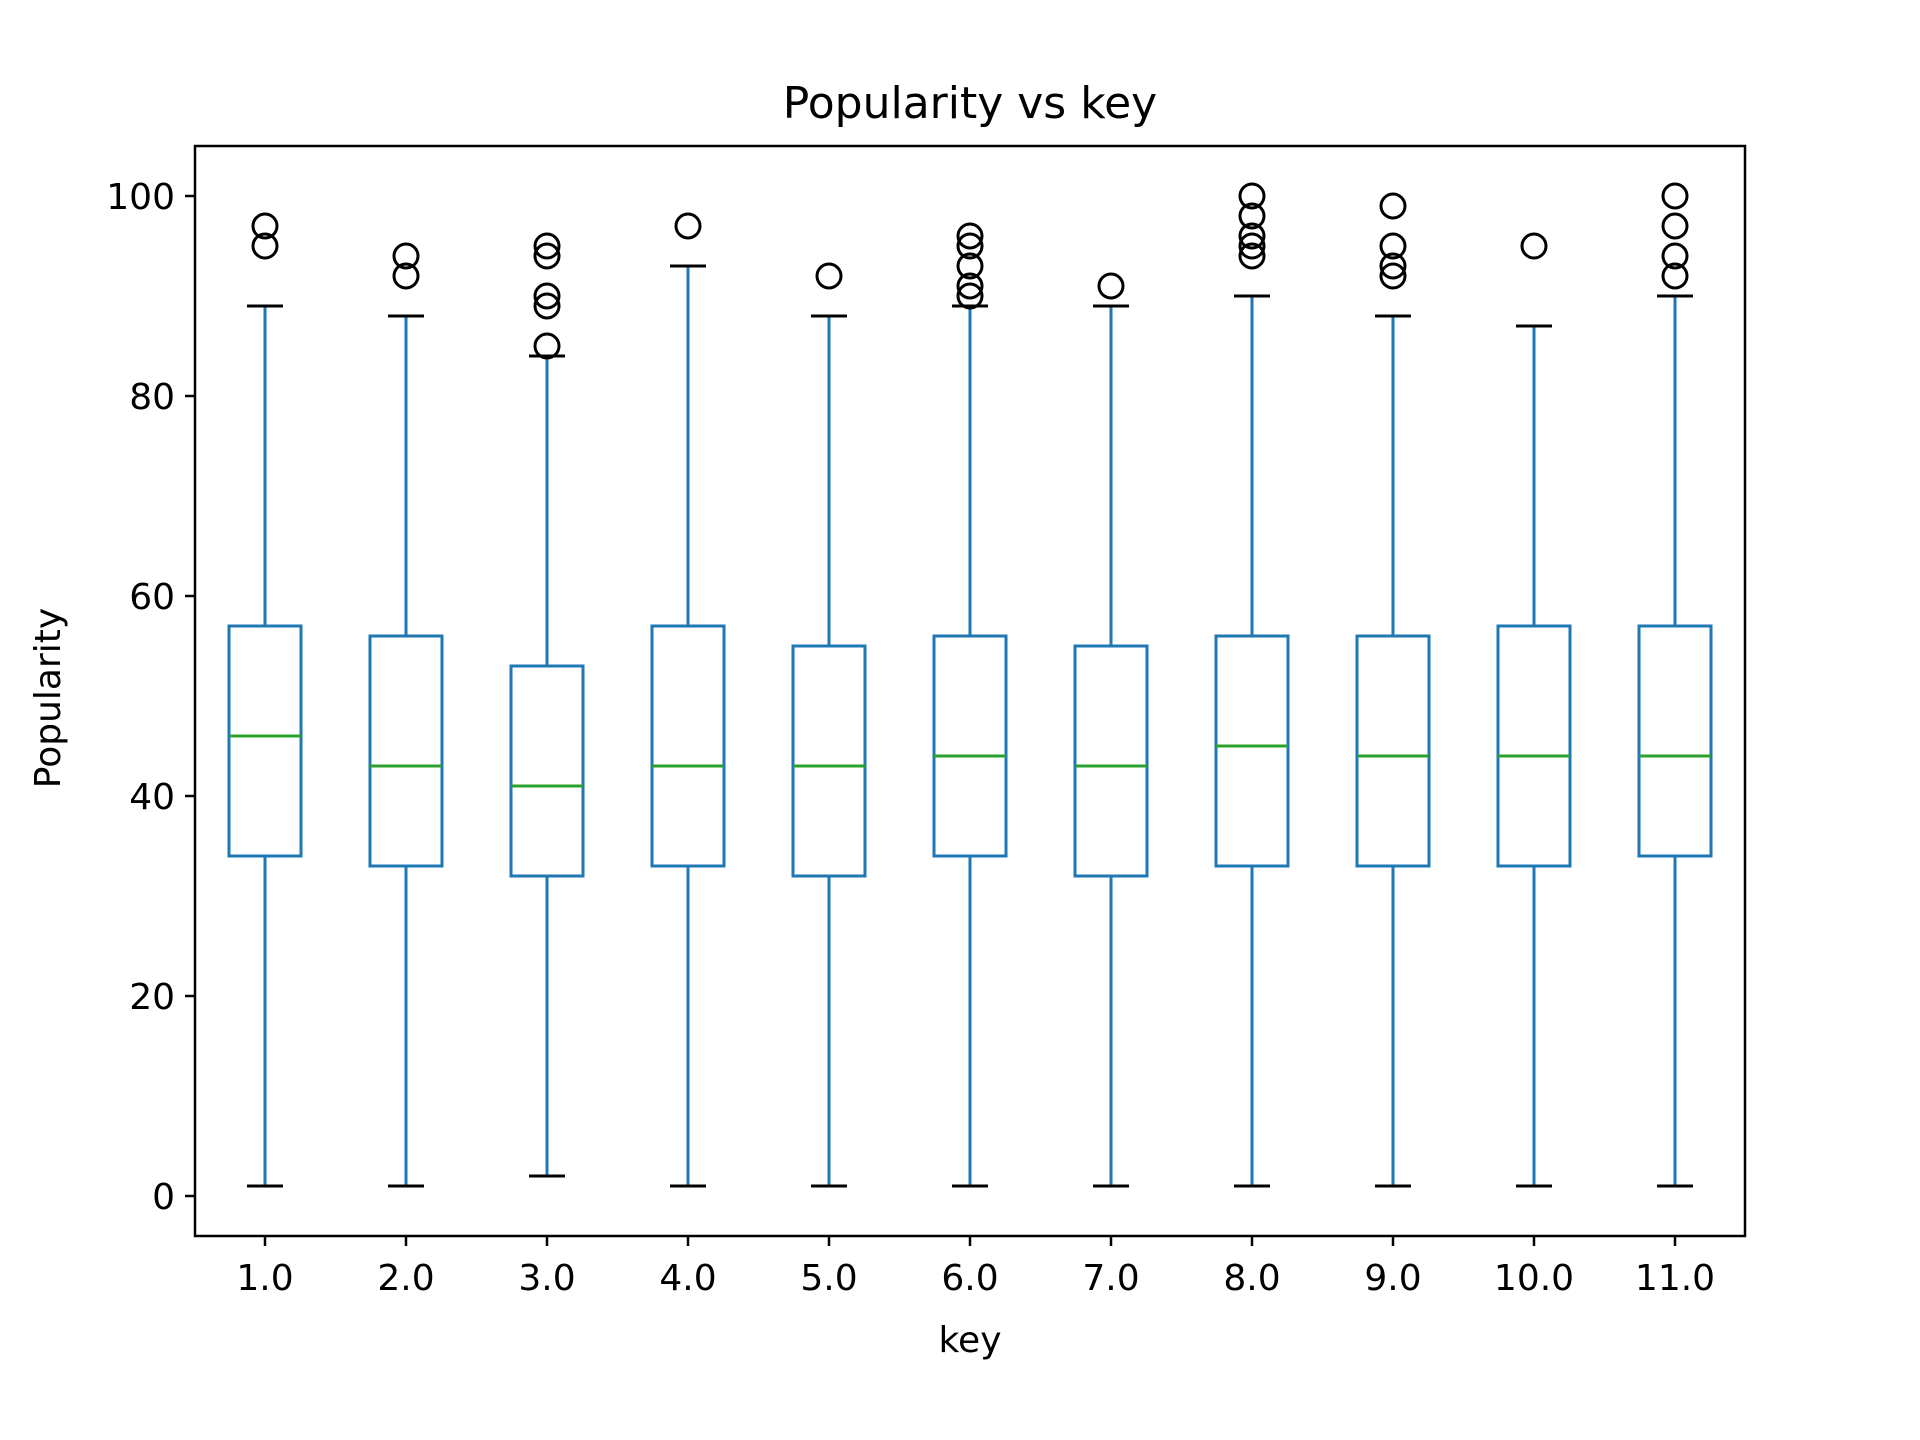 The height and width of the screenshot is (1440, 1920). What do you see at coordinates (264, 1278) in the screenshot?
I see `x-tick-label: 1.0` at bounding box center [264, 1278].